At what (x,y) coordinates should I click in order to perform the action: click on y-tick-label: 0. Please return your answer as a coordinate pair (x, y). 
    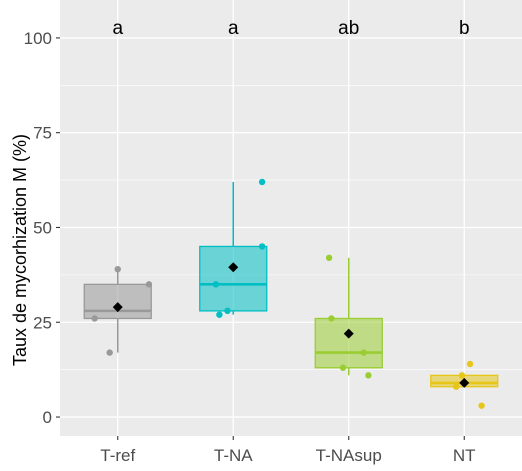
    Looking at the image, I should click on (47, 417).